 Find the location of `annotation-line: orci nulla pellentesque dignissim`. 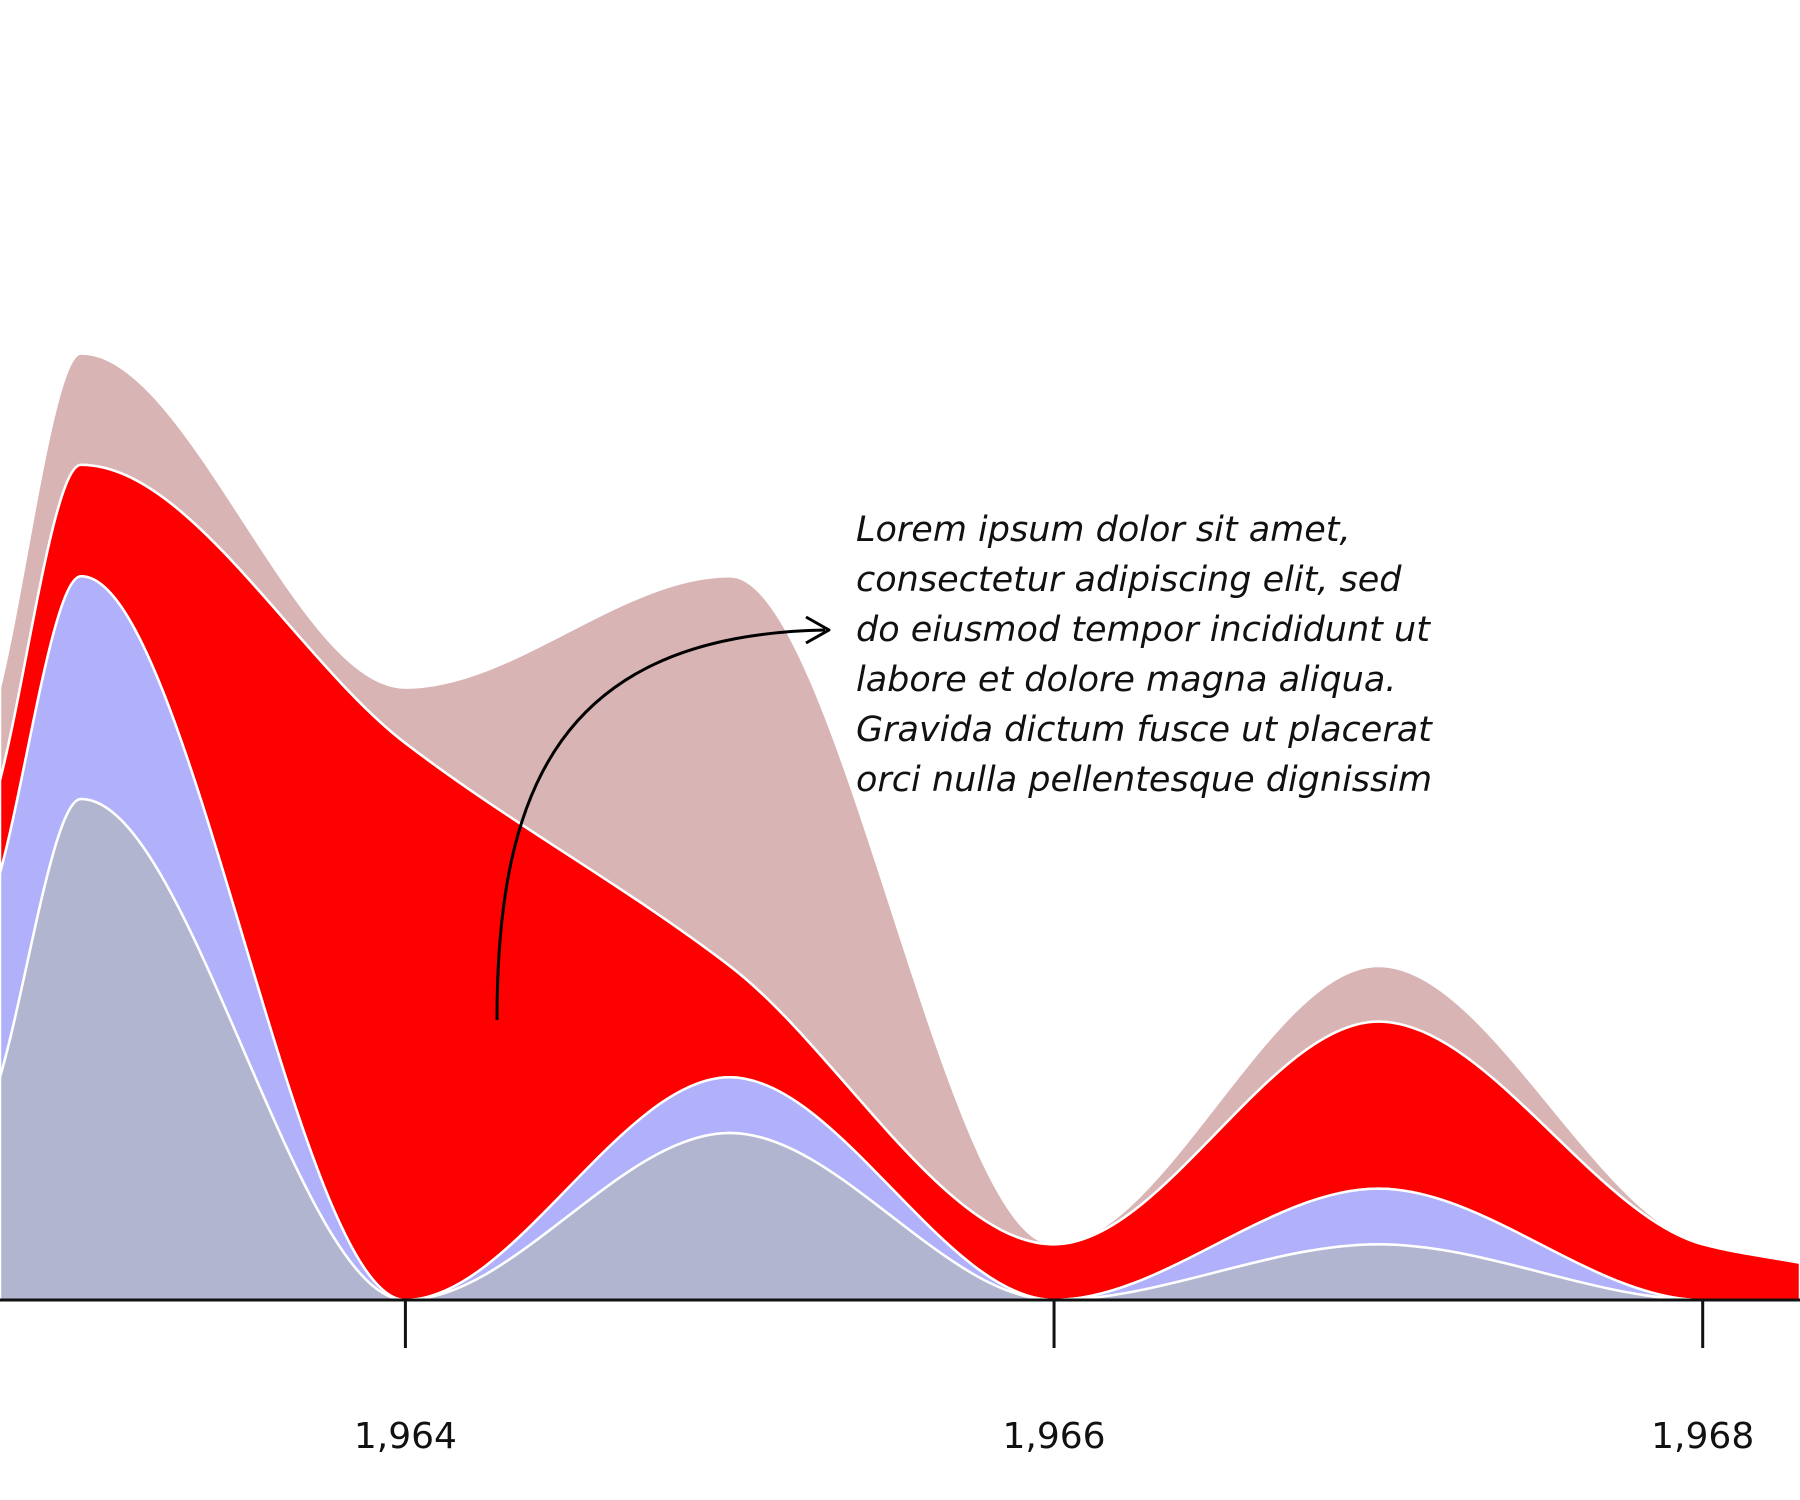

annotation-line: orci nulla pellentesque dignissim is located at coordinates (1144, 780).